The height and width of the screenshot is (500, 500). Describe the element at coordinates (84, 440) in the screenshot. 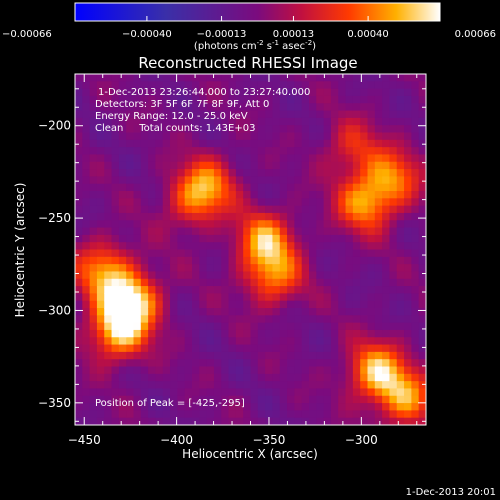

I see `x-tick-label: −450` at that location.